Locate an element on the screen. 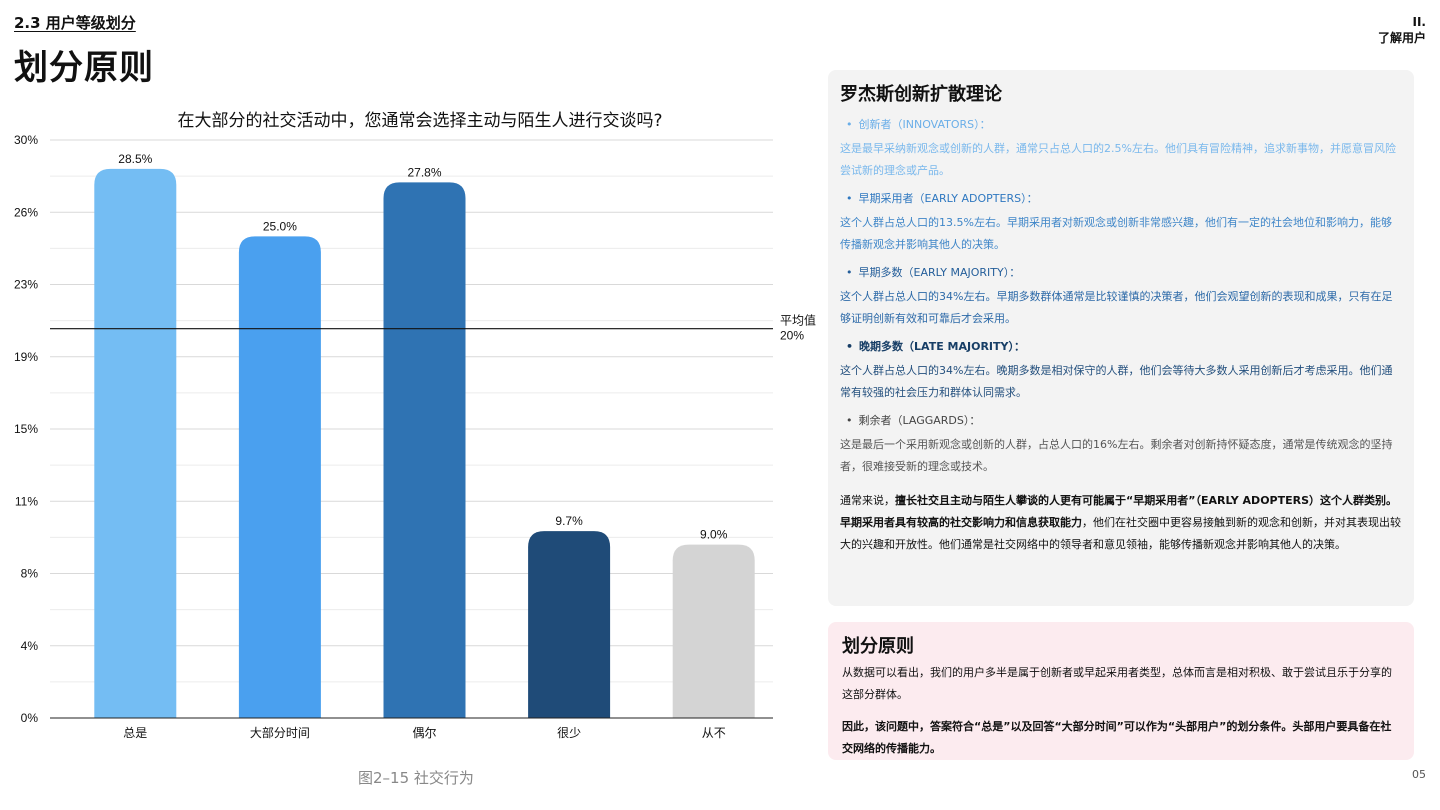 The image size is (1440, 810). theory-item-label: 剩余者（LAGGARDS）： is located at coordinates (919, 420).